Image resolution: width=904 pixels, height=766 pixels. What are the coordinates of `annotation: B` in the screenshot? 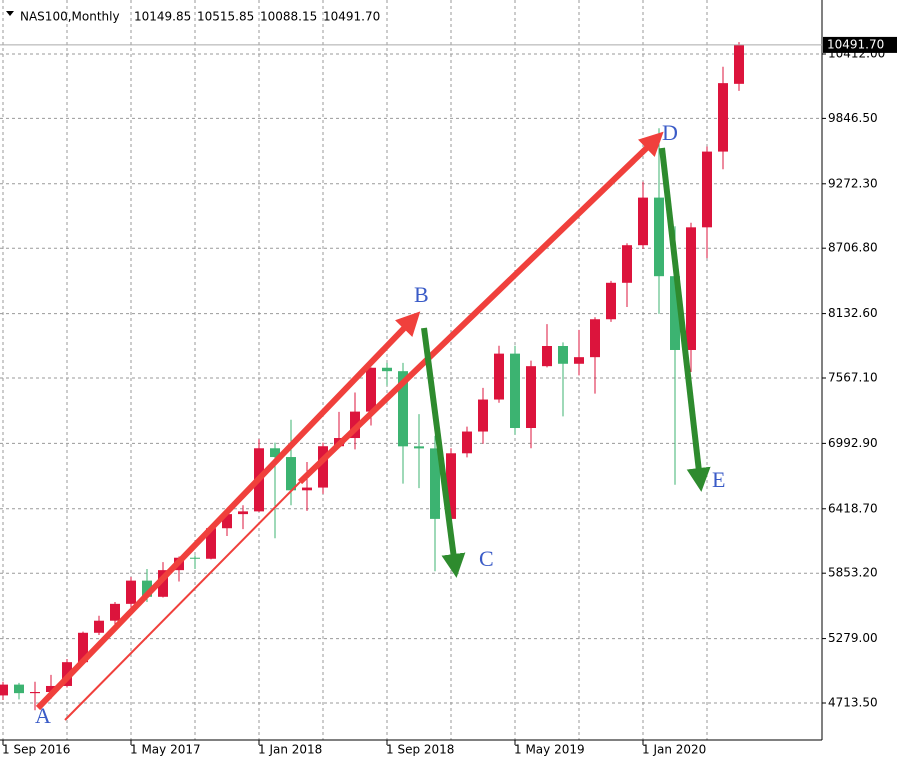 It's located at (421, 294).